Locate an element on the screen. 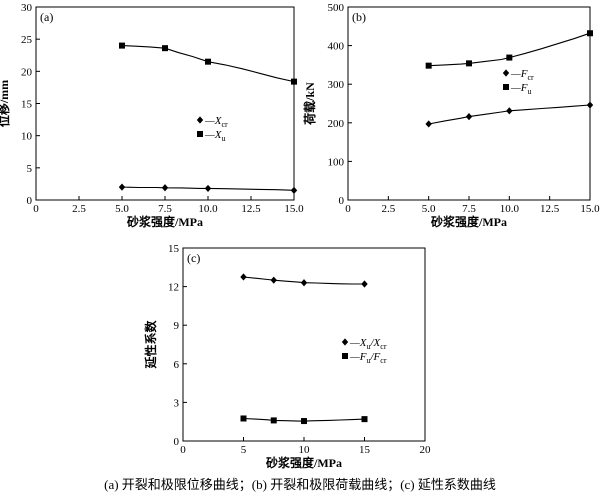 The width and height of the screenshot is (600, 500). y-tick-label: 500 is located at coordinates (336, 8).